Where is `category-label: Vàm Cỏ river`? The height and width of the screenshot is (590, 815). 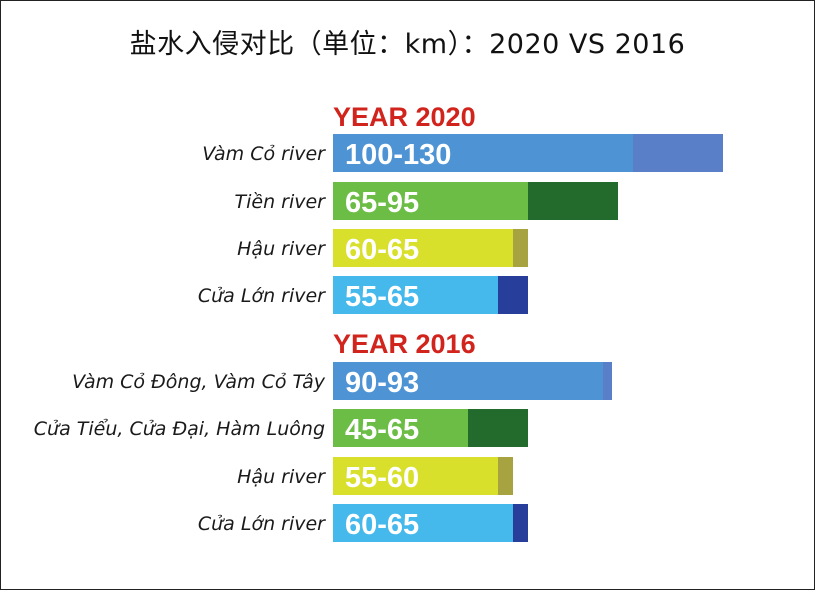
category-label: Vàm Cỏ river is located at coordinates (264, 154).